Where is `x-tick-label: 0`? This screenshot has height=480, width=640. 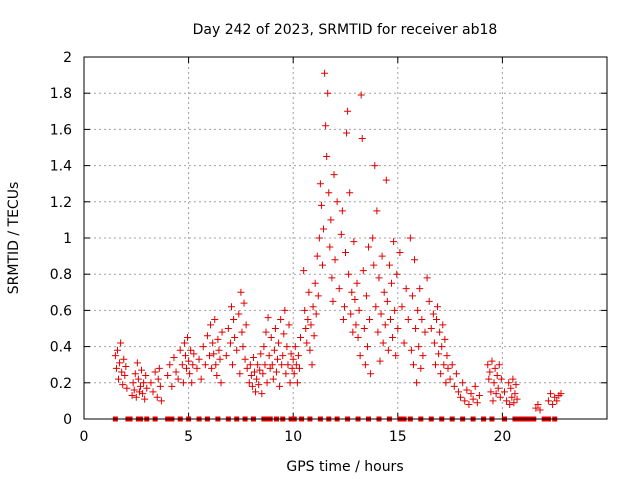
x-tick-label: 0 is located at coordinates (84, 437).